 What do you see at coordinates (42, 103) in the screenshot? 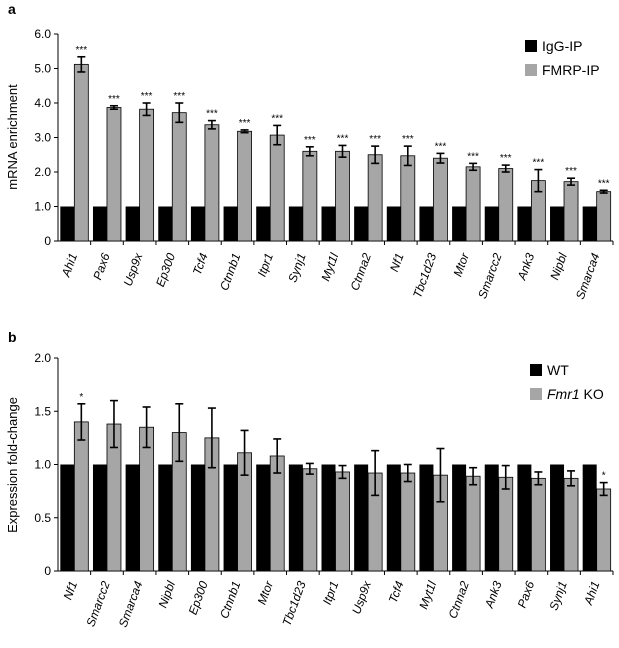
I see `y-tick-label: 4.0` at bounding box center [42, 103].